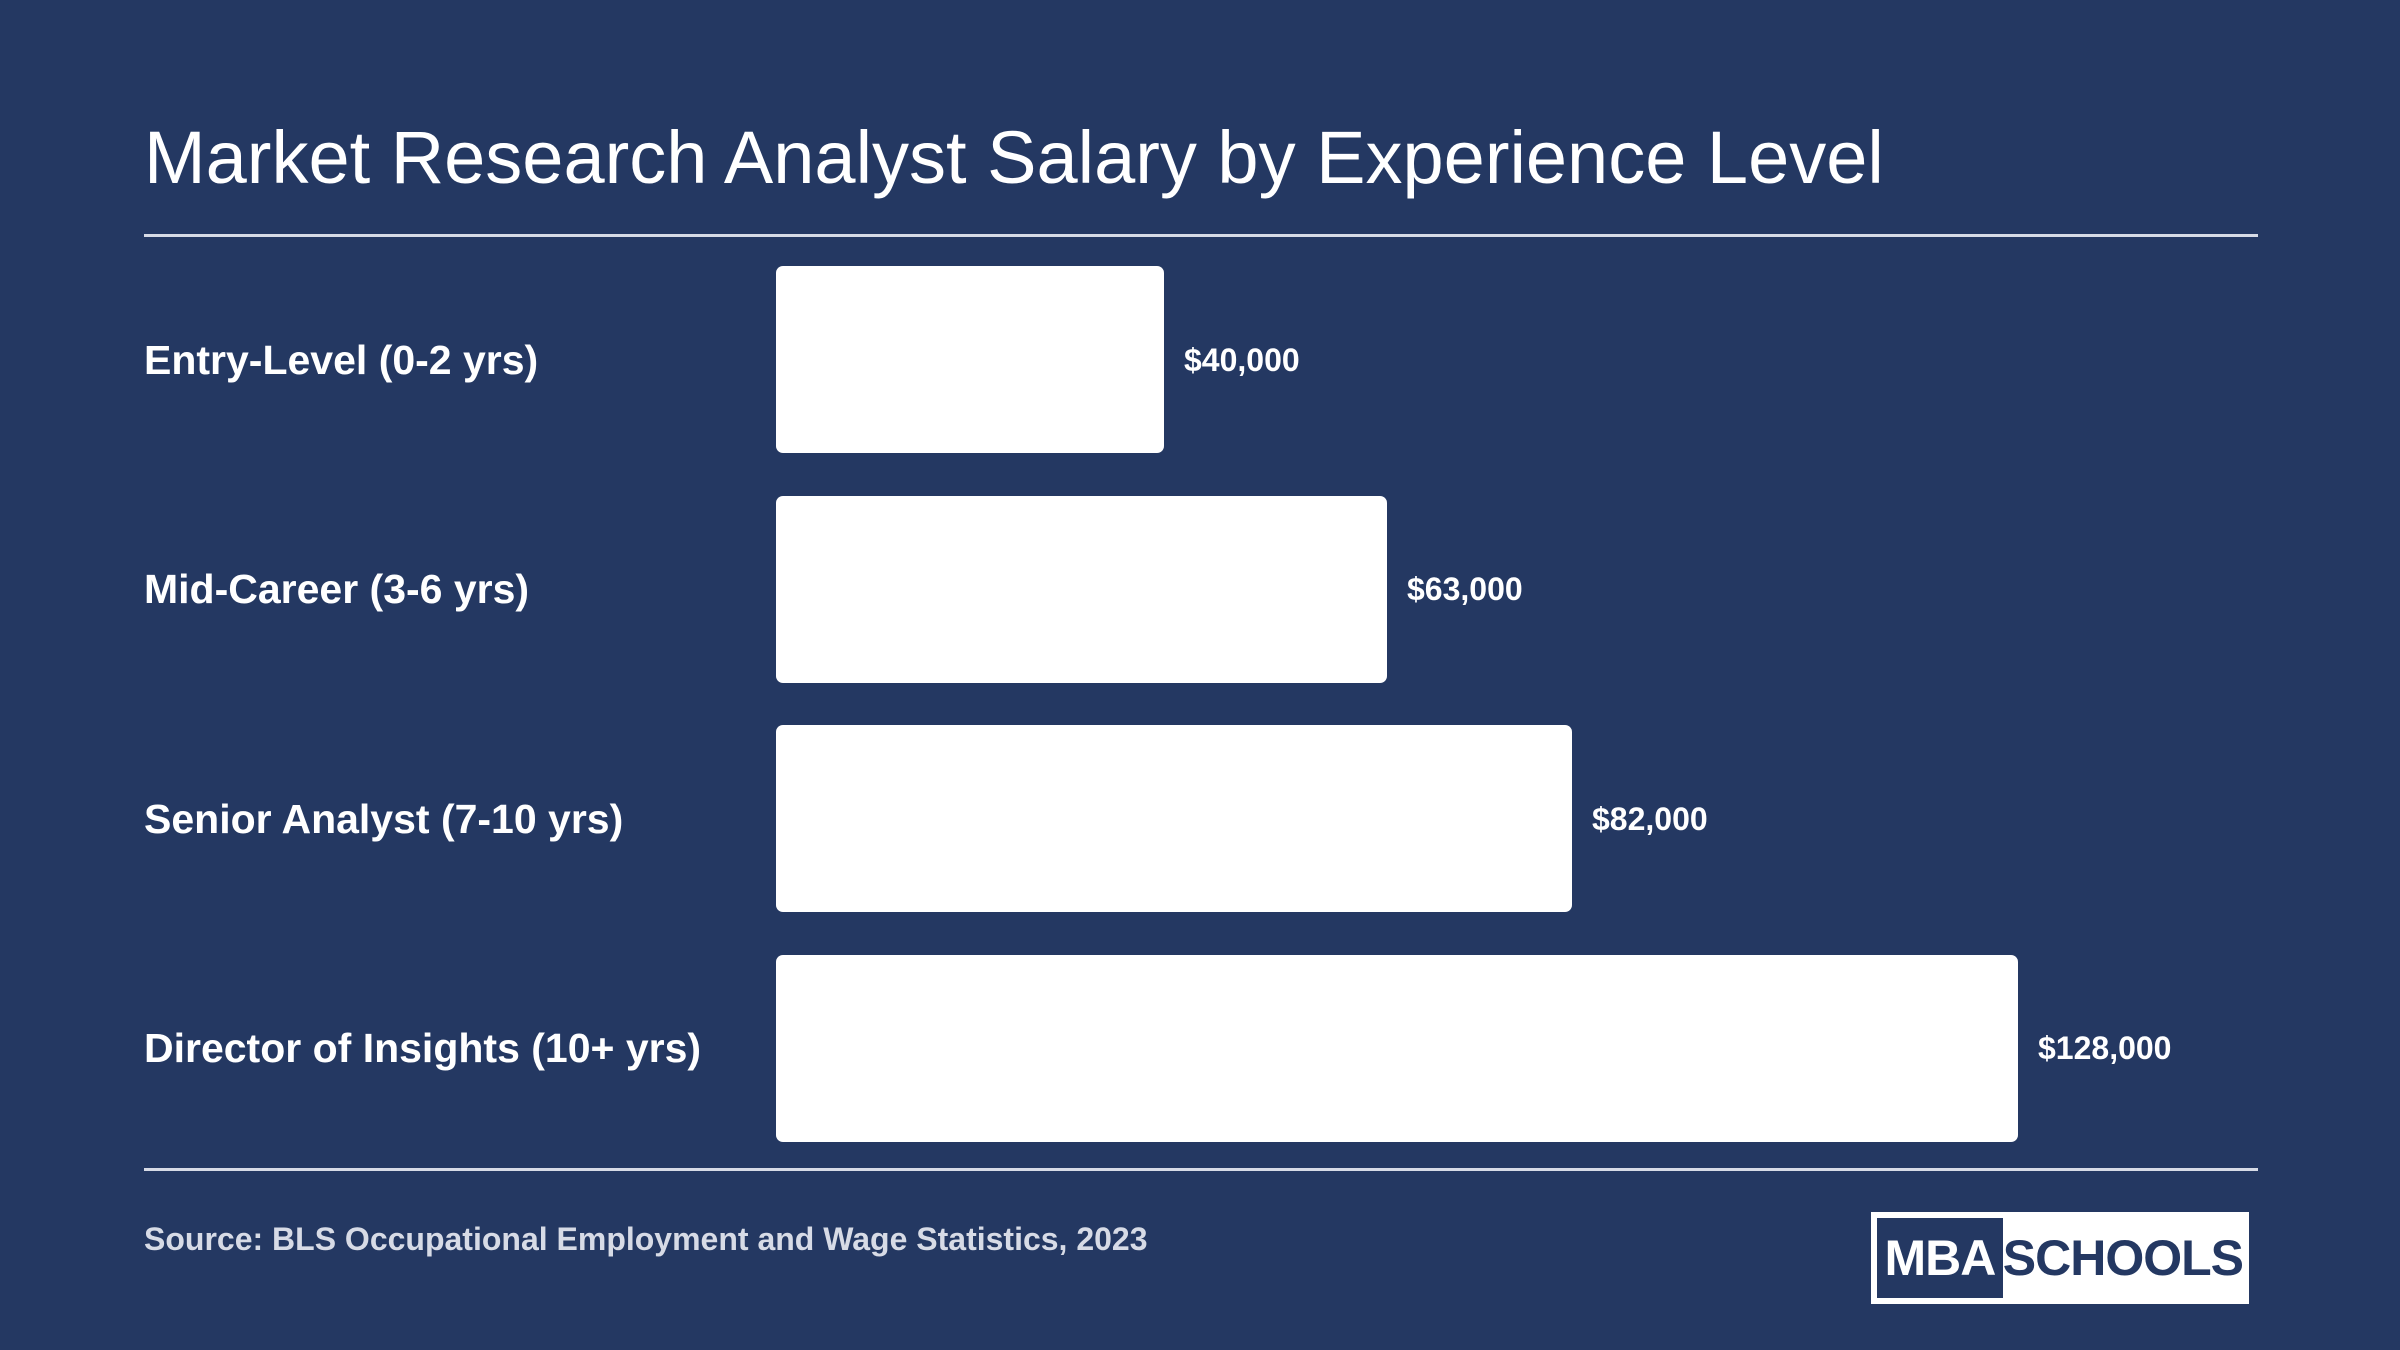  I want to click on logo-schools-text: SCHOOLS, so click(2123, 1258).